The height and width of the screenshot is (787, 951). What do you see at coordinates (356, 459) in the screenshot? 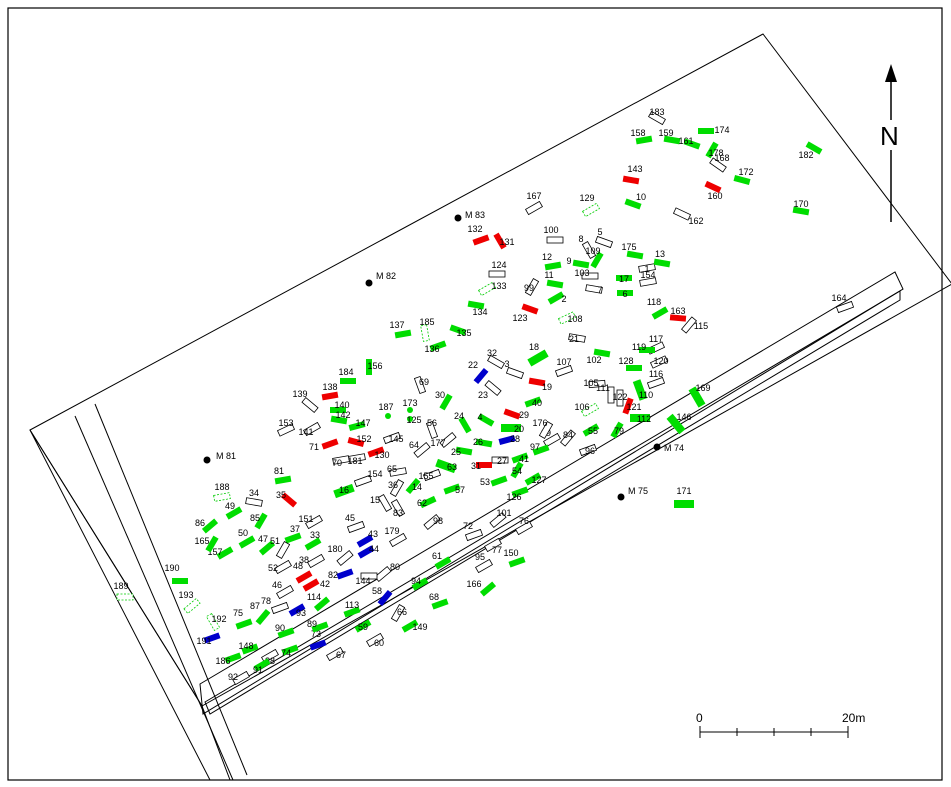
I see `feature-181: 181` at bounding box center [356, 459].